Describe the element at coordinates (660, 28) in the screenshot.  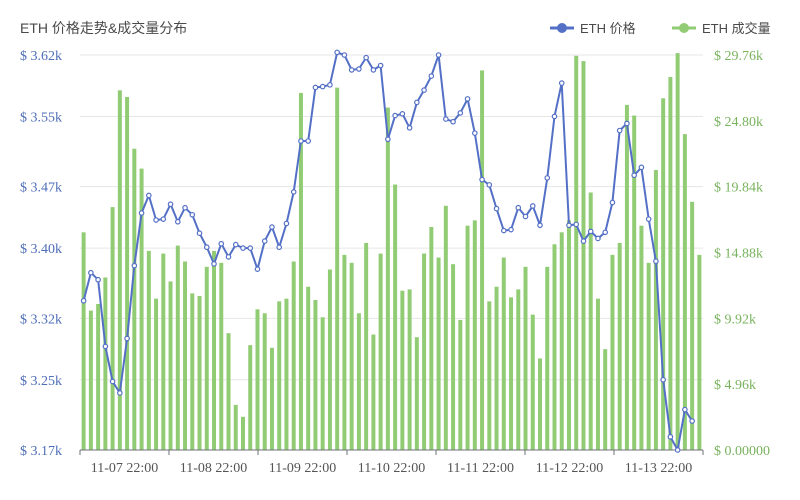
I see `legend: ETH 价格 ETH 成交量` at that location.